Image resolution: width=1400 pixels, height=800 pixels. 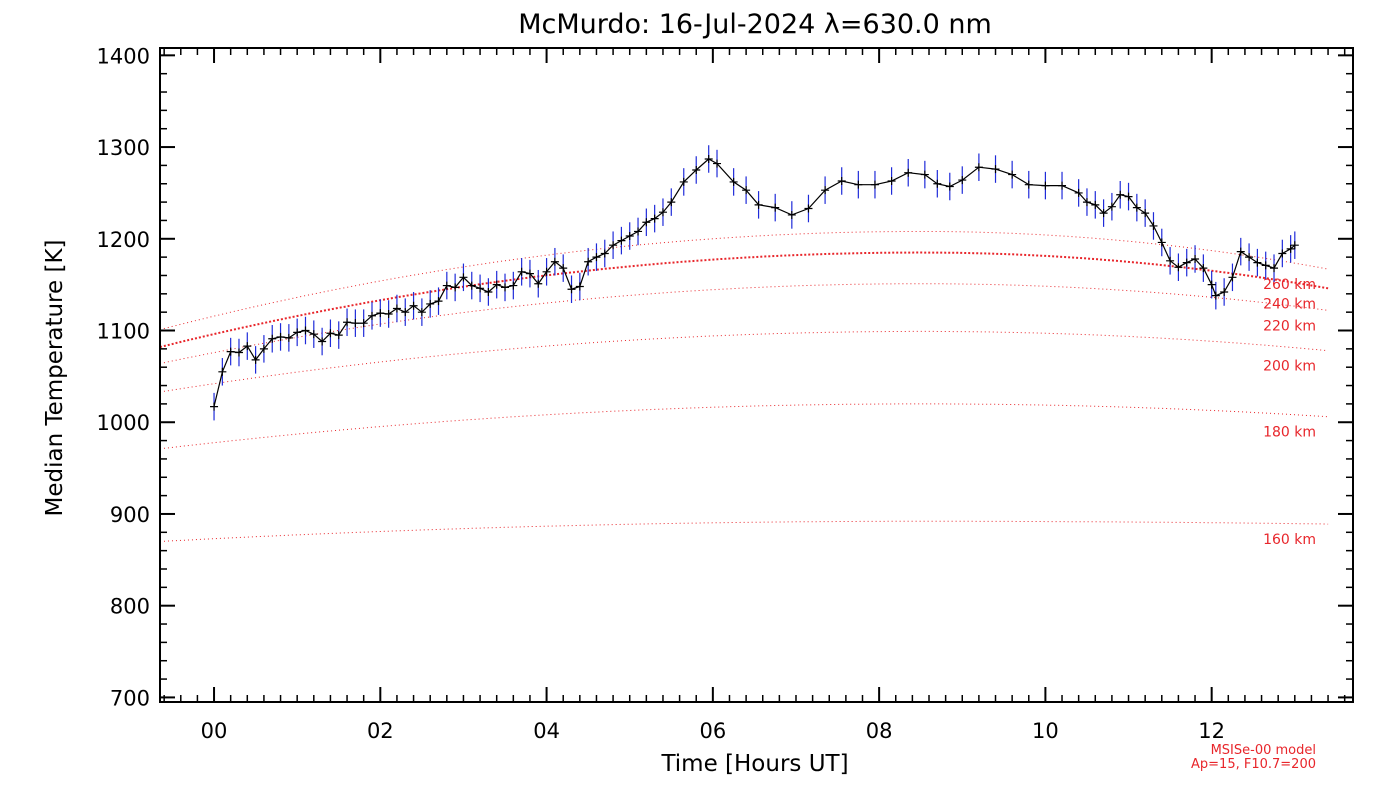 What do you see at coordinates (1289, 540) in the screenshot?
I see `model-curve-label: 160 km` at bounding box center [1289, 540].